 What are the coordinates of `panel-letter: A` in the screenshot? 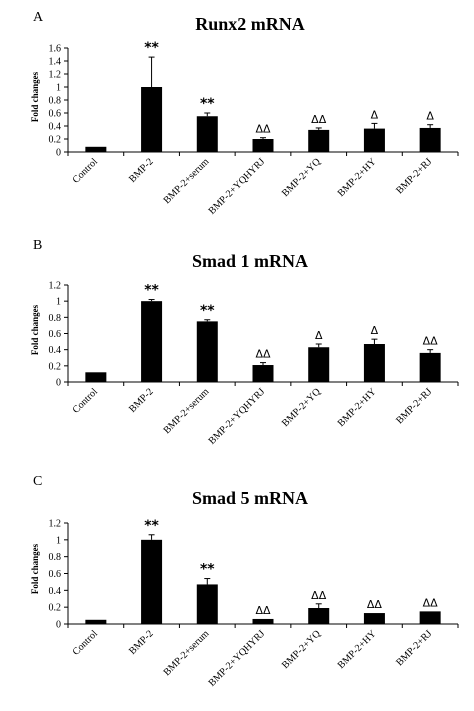 It's located at (38, 17).